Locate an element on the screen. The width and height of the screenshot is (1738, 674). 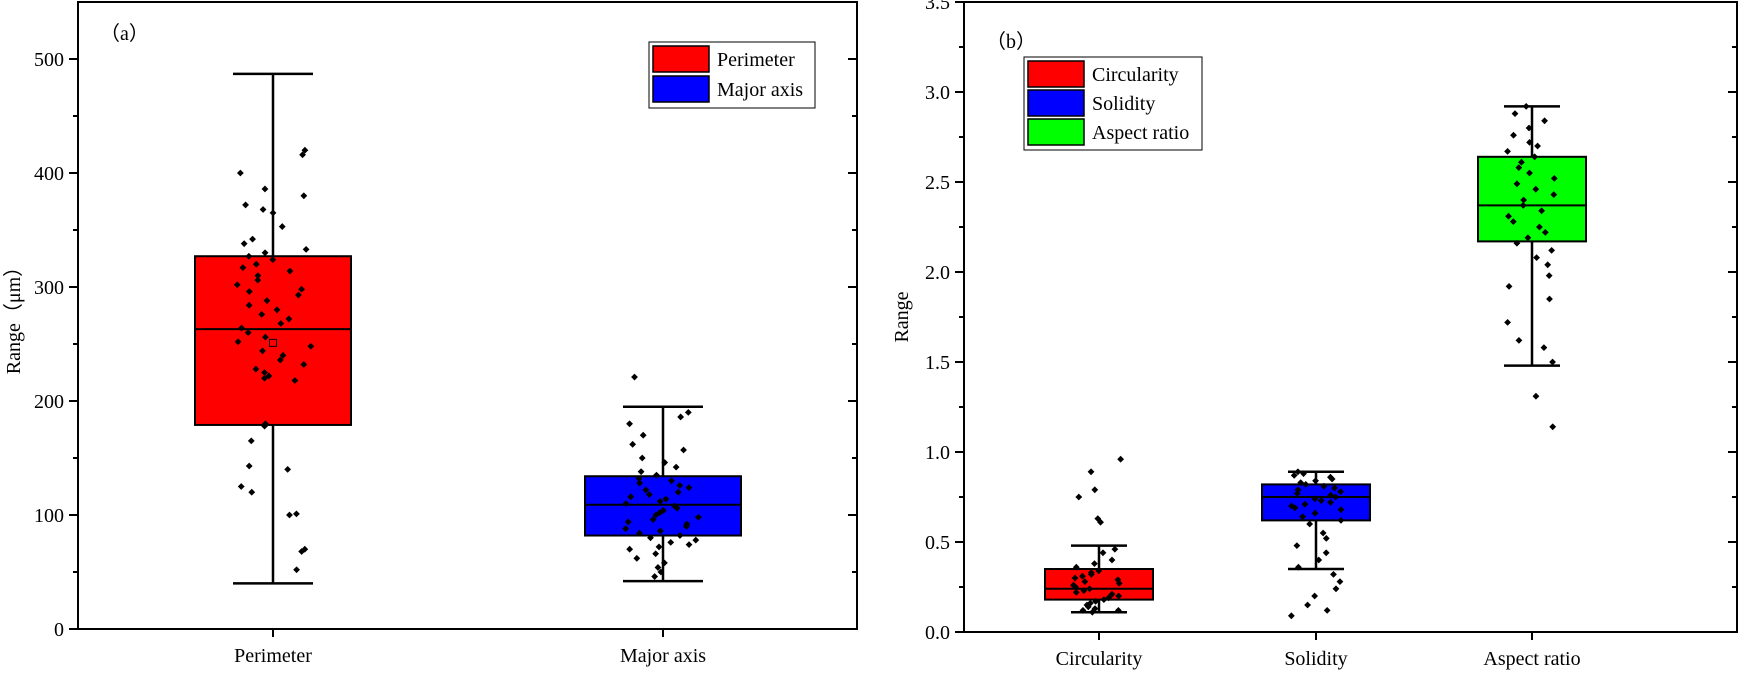
legend-label: Solidity is located at coordinates (1123, 104).